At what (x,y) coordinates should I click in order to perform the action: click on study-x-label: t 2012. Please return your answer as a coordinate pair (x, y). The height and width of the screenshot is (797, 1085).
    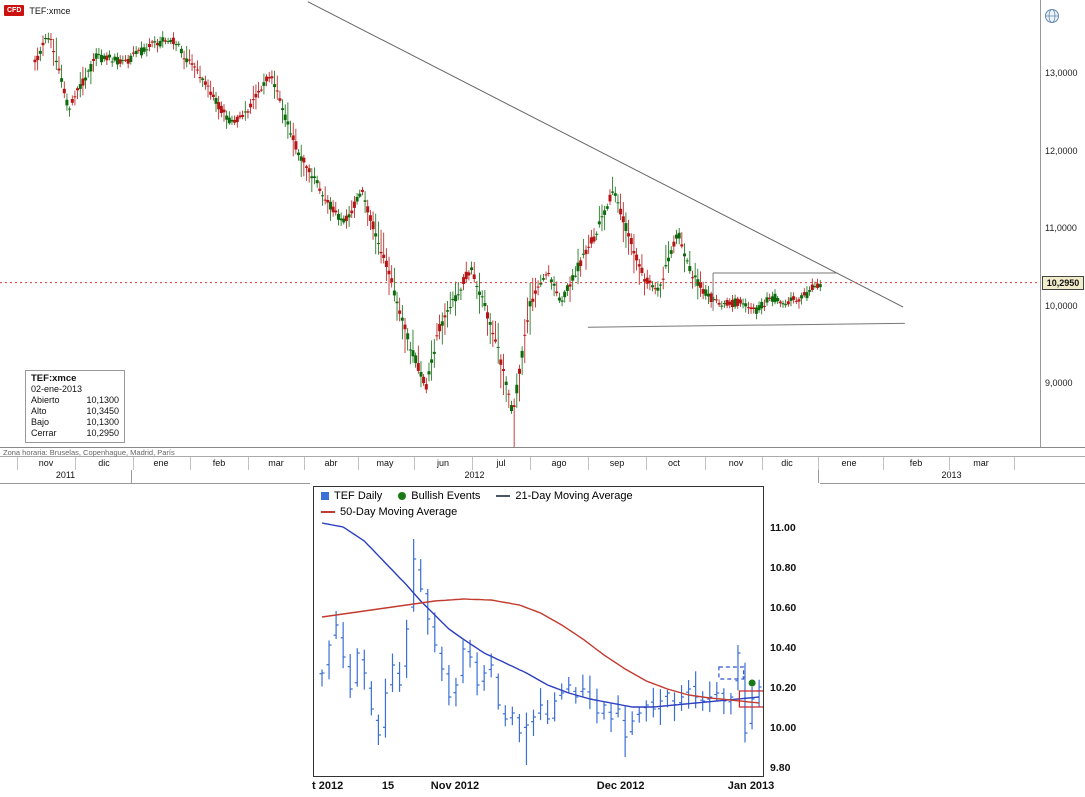
    Looking at the image, I should click on (328, 786).